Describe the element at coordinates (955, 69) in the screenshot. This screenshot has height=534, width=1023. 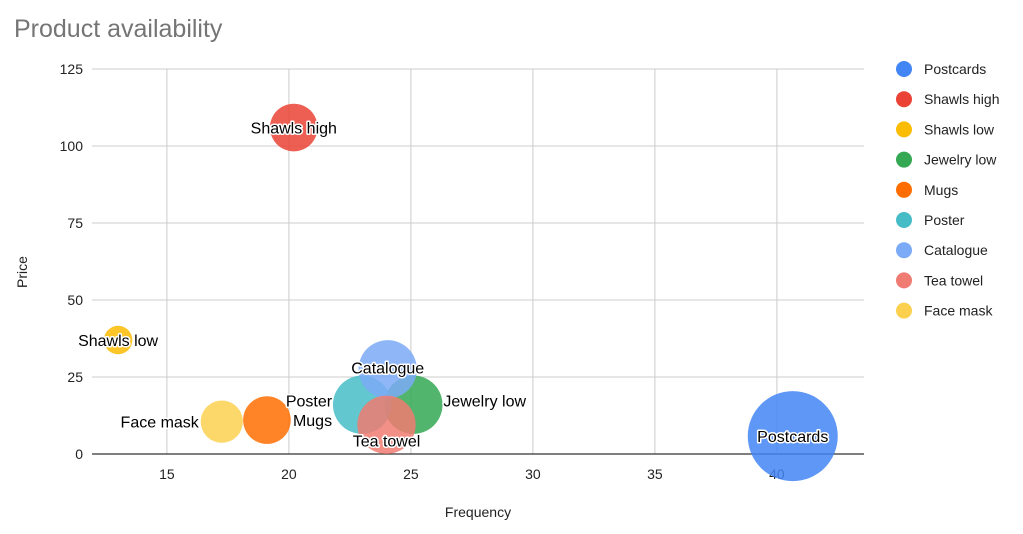
I see `legend-item: Postcards` at that location.